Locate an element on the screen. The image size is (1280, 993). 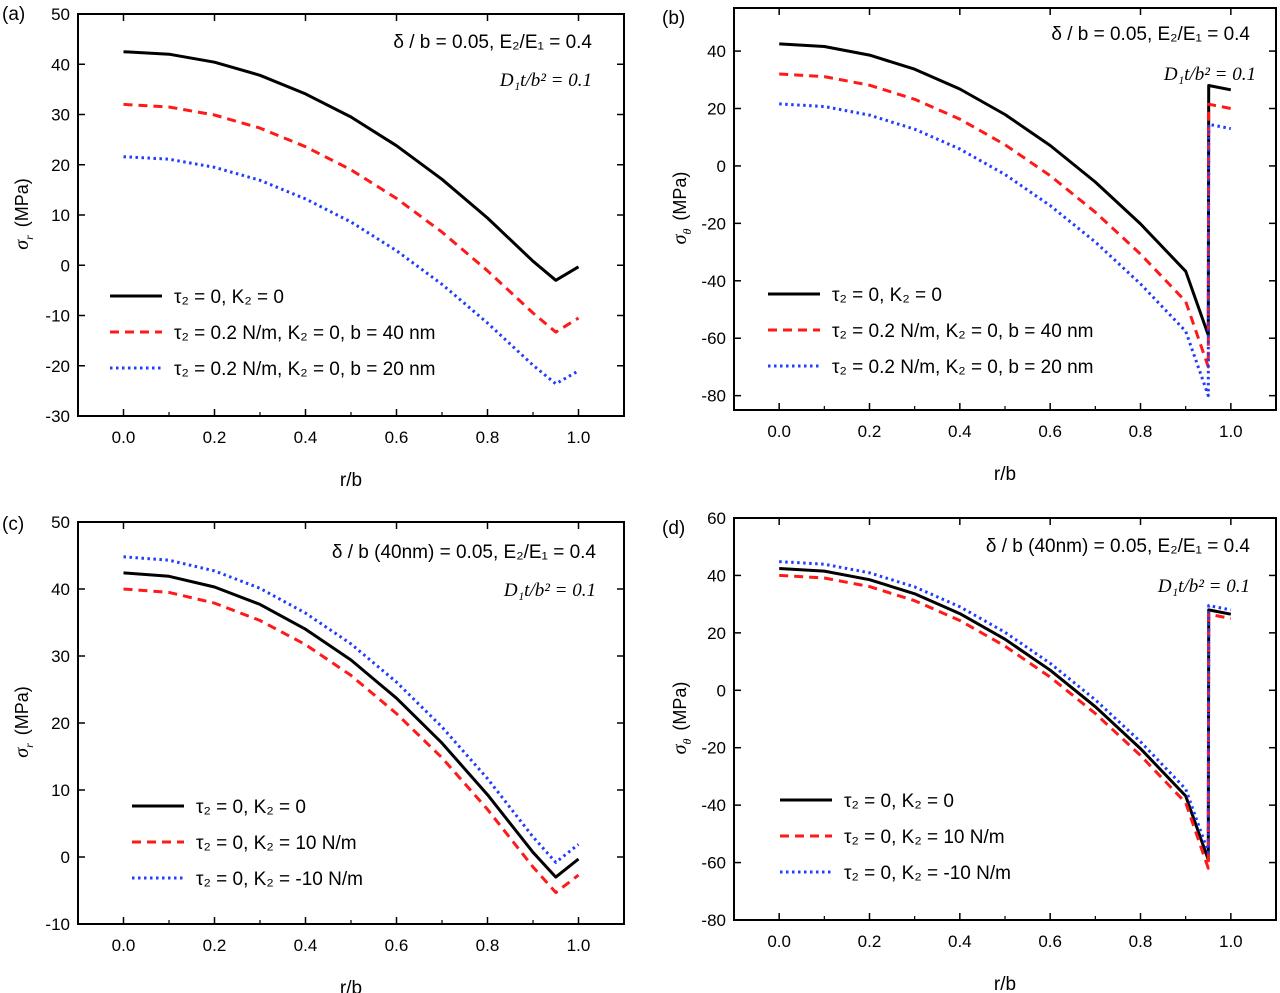
y-axis-label: σr (MPa) is located at coordinates (23, 214).